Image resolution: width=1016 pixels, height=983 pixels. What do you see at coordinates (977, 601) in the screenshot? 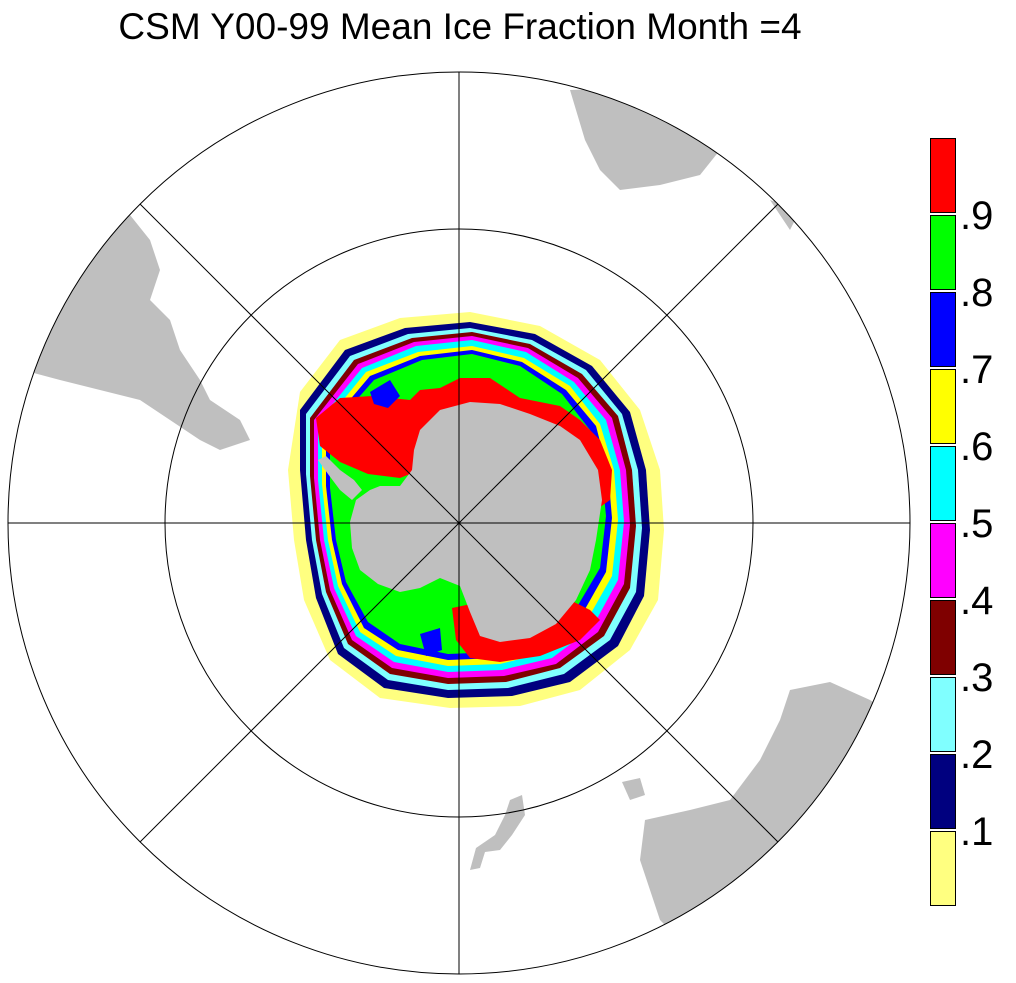
I see `colorbar-label: .4` at bounding box center [977, 601].